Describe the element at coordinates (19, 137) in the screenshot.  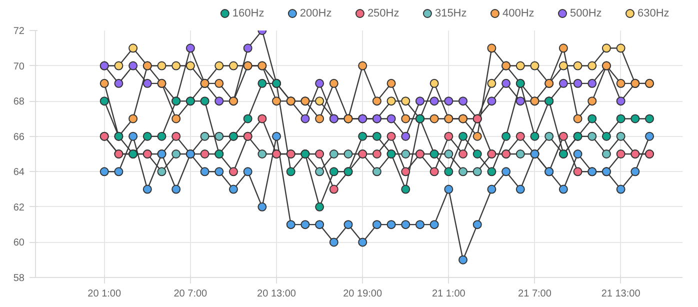
I see `y-tick-label: 66` at that location.